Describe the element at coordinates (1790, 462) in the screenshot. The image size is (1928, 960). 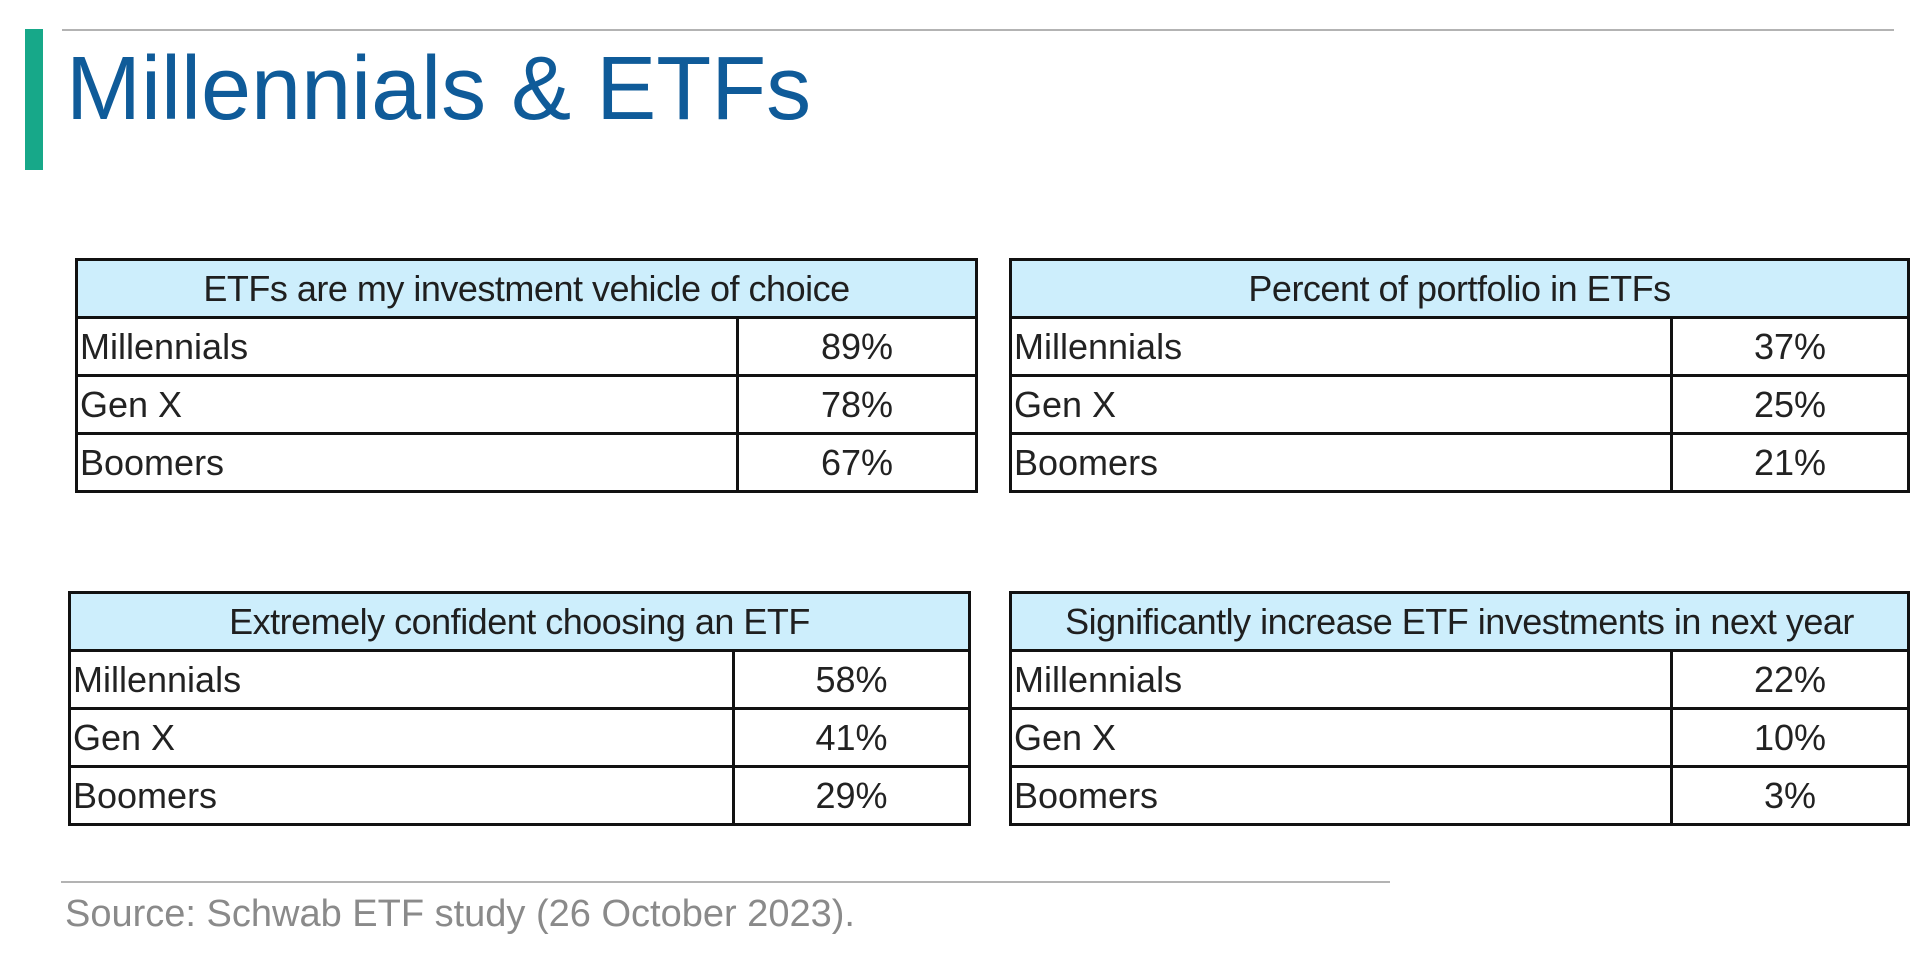
I see `row-value: 21%` at that location.